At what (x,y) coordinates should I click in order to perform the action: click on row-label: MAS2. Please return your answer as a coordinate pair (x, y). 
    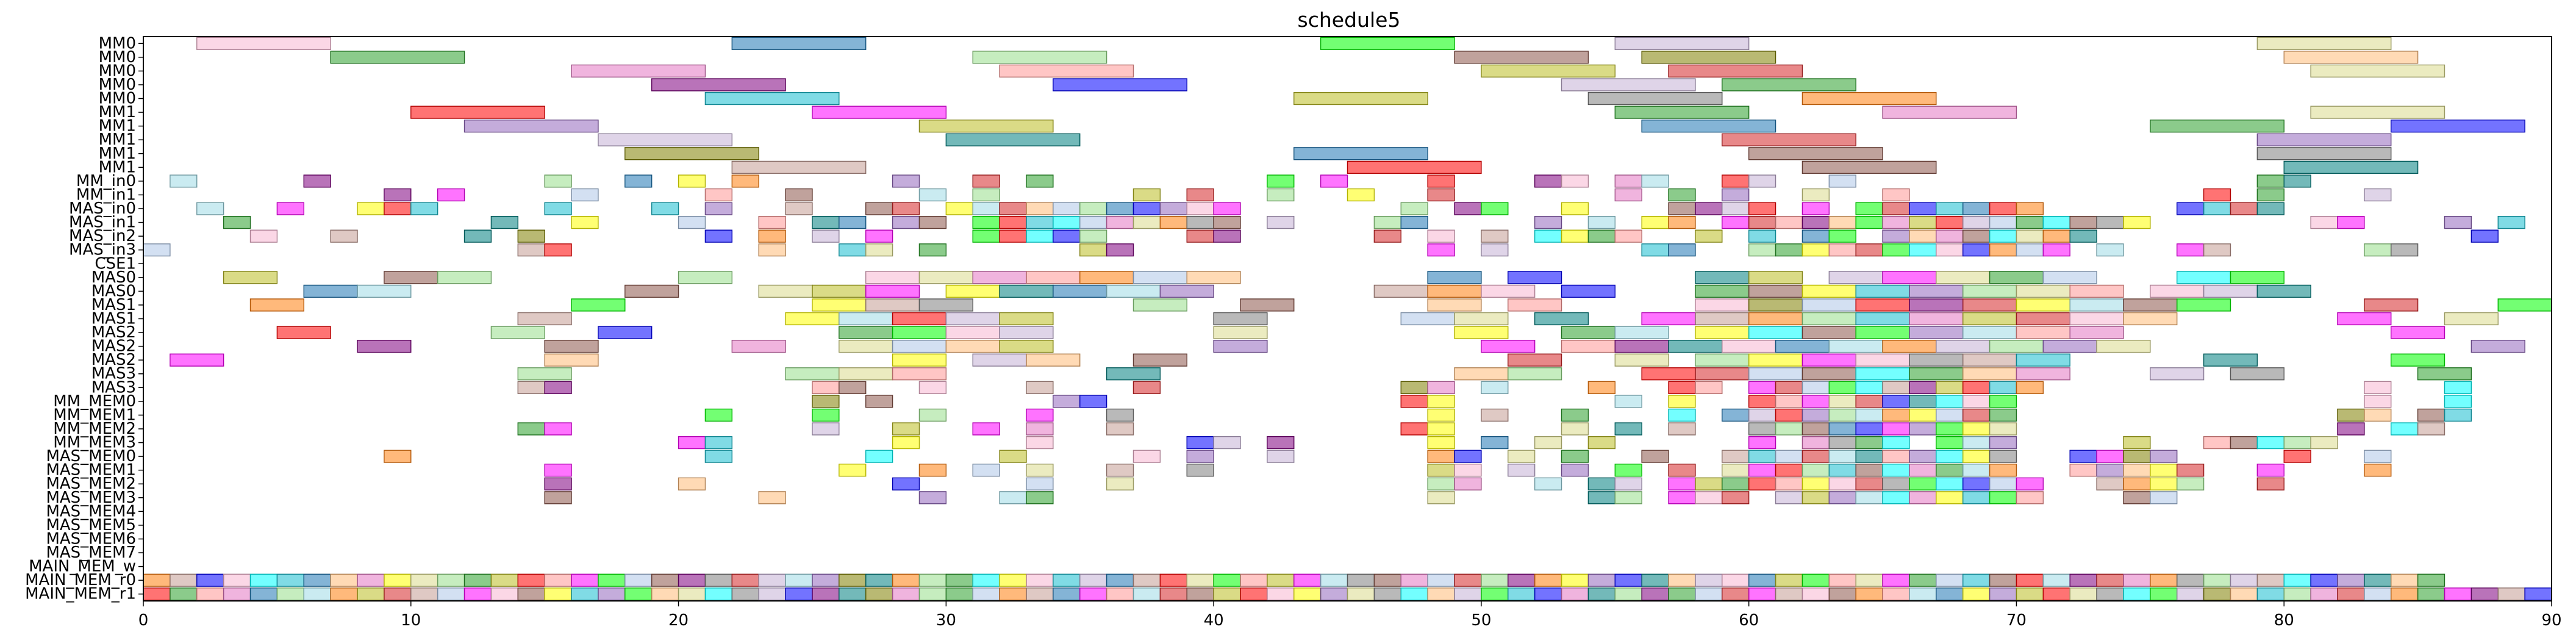
    Looking at the image, I should click on (113, 346).